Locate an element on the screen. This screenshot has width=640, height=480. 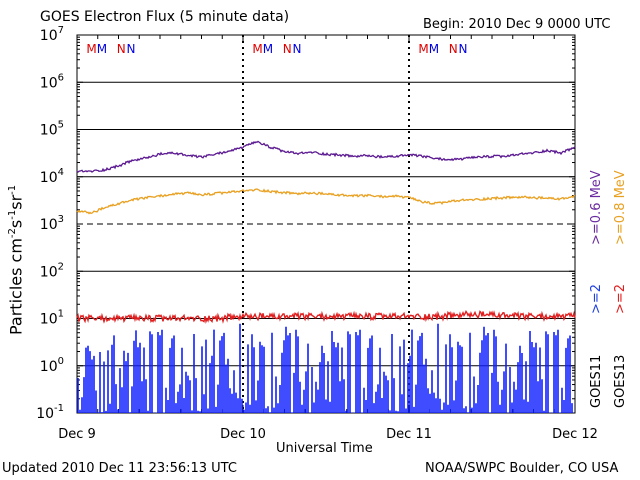
y-tick-exponent: 0 is located at coordinates (61, 361).